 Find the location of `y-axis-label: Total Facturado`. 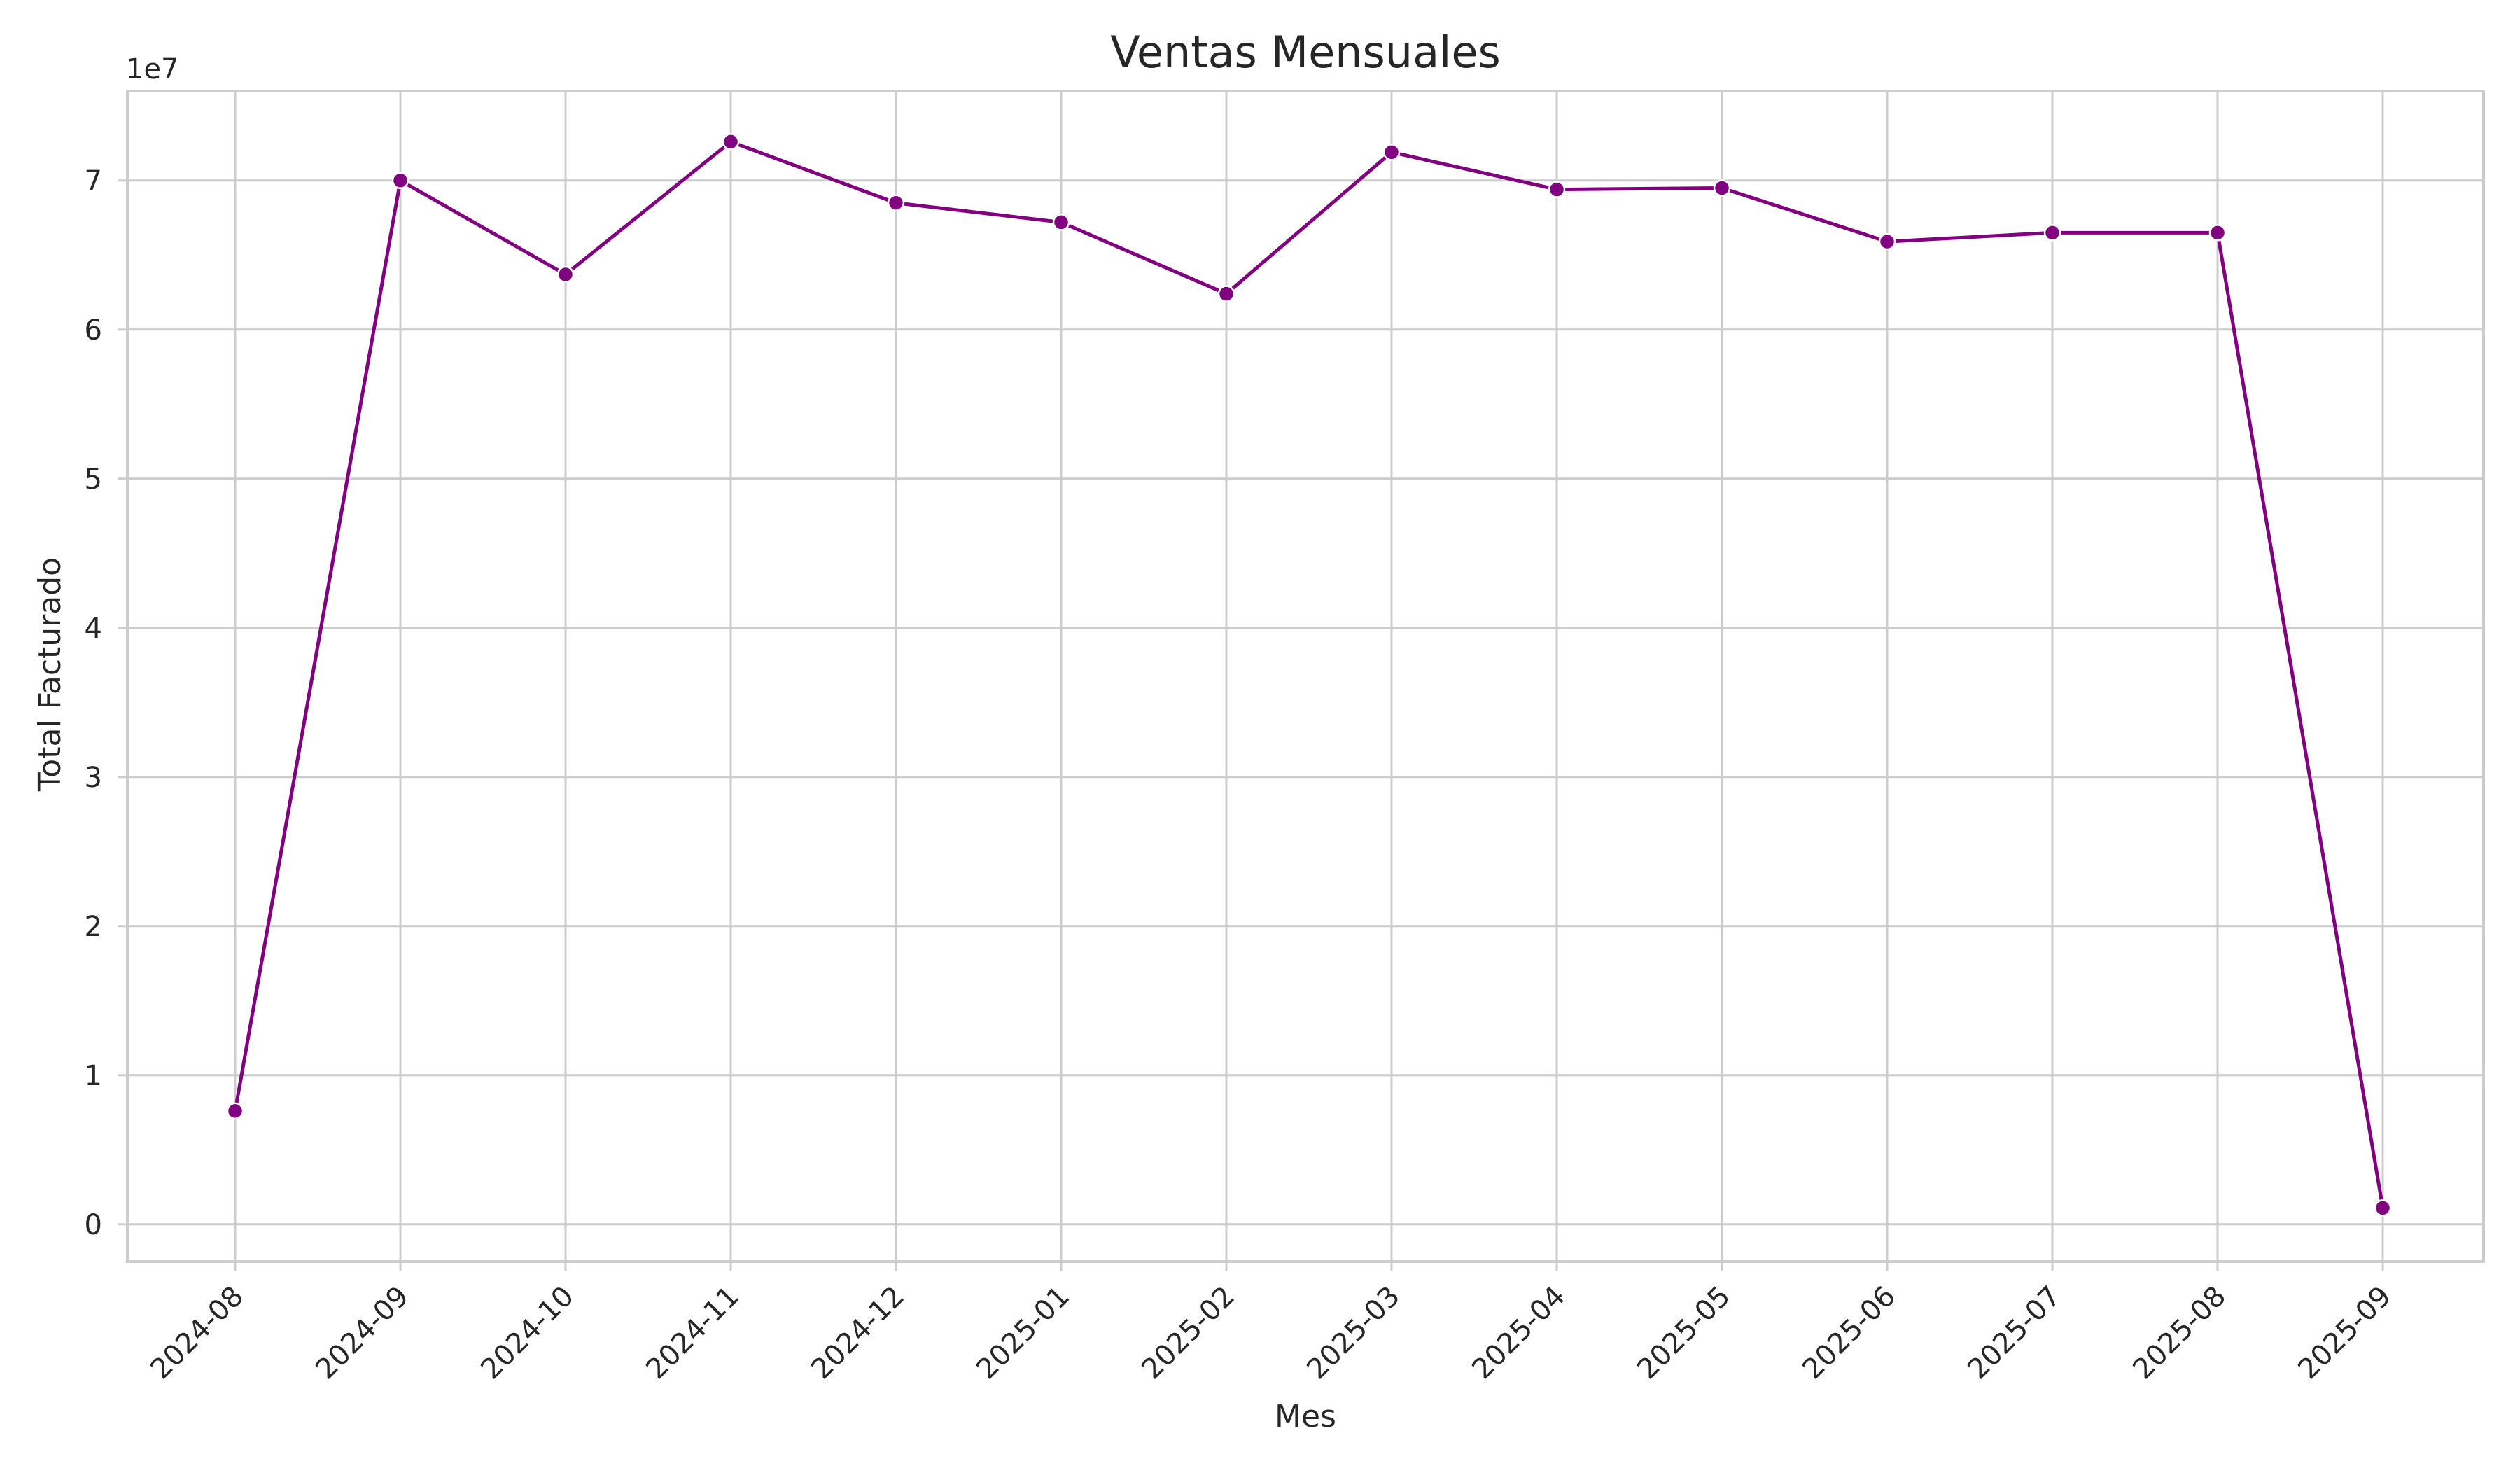

y-axis-label: Total Facturado is located at coordinates (50, 674).